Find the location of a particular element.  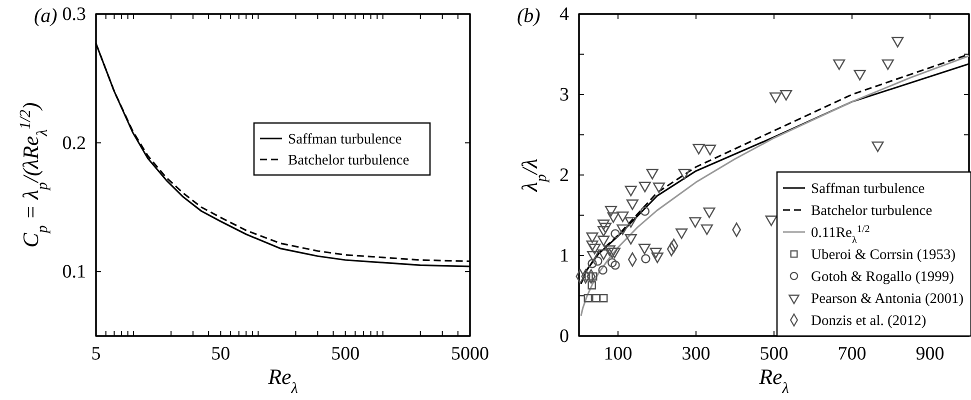

y-tick-label: 4 is located at coordinates (565, 15).